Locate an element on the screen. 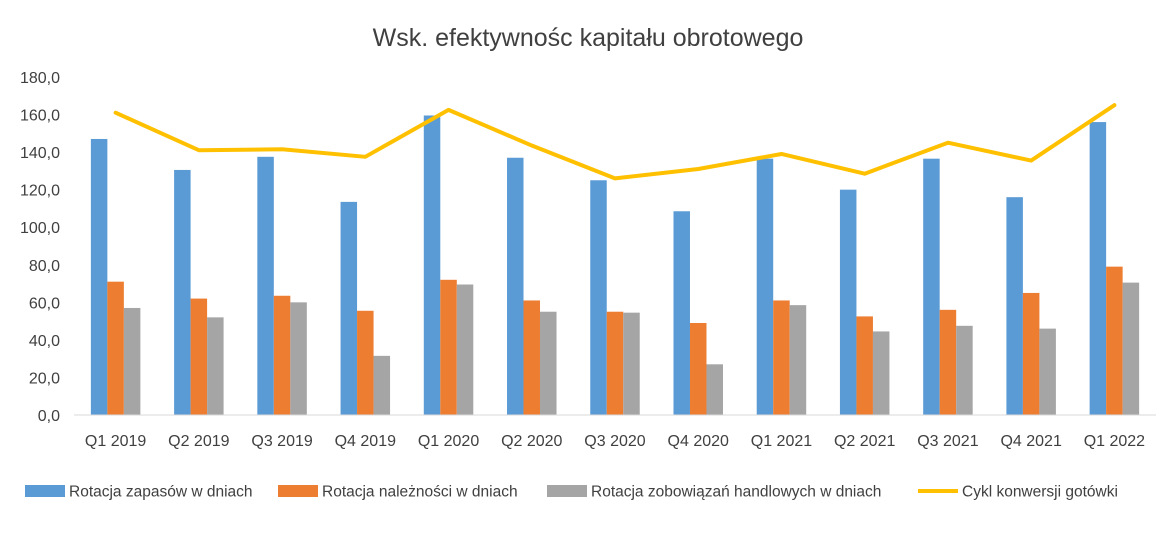 This screenshot has height=544, width=1176. y-tick-label: 40,0 is located at coordinates (44, 341).